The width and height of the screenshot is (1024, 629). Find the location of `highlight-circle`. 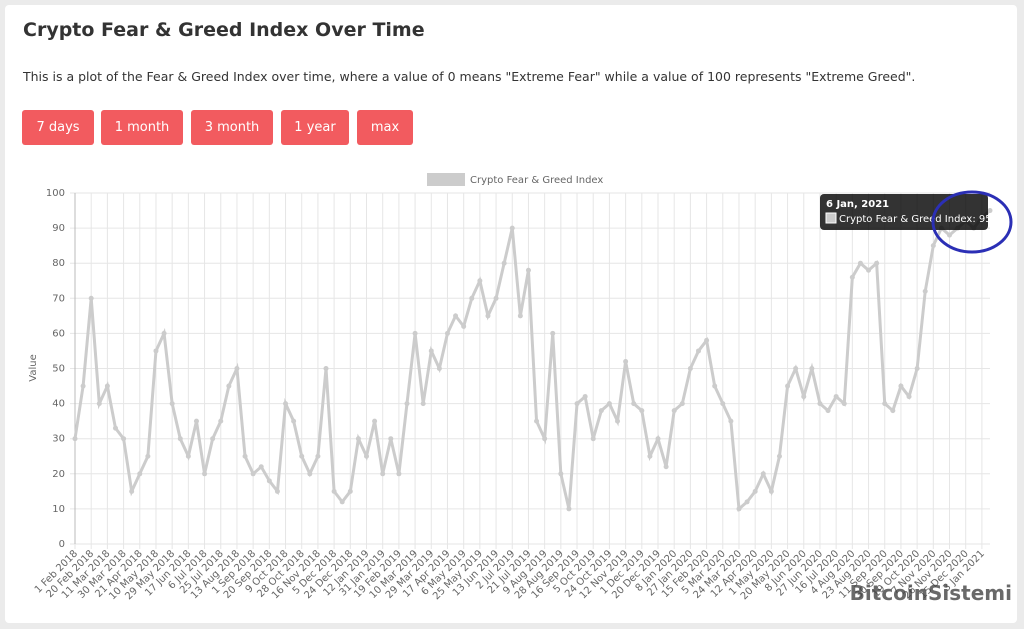

highlight-circle is located at coordinates (972, 222).